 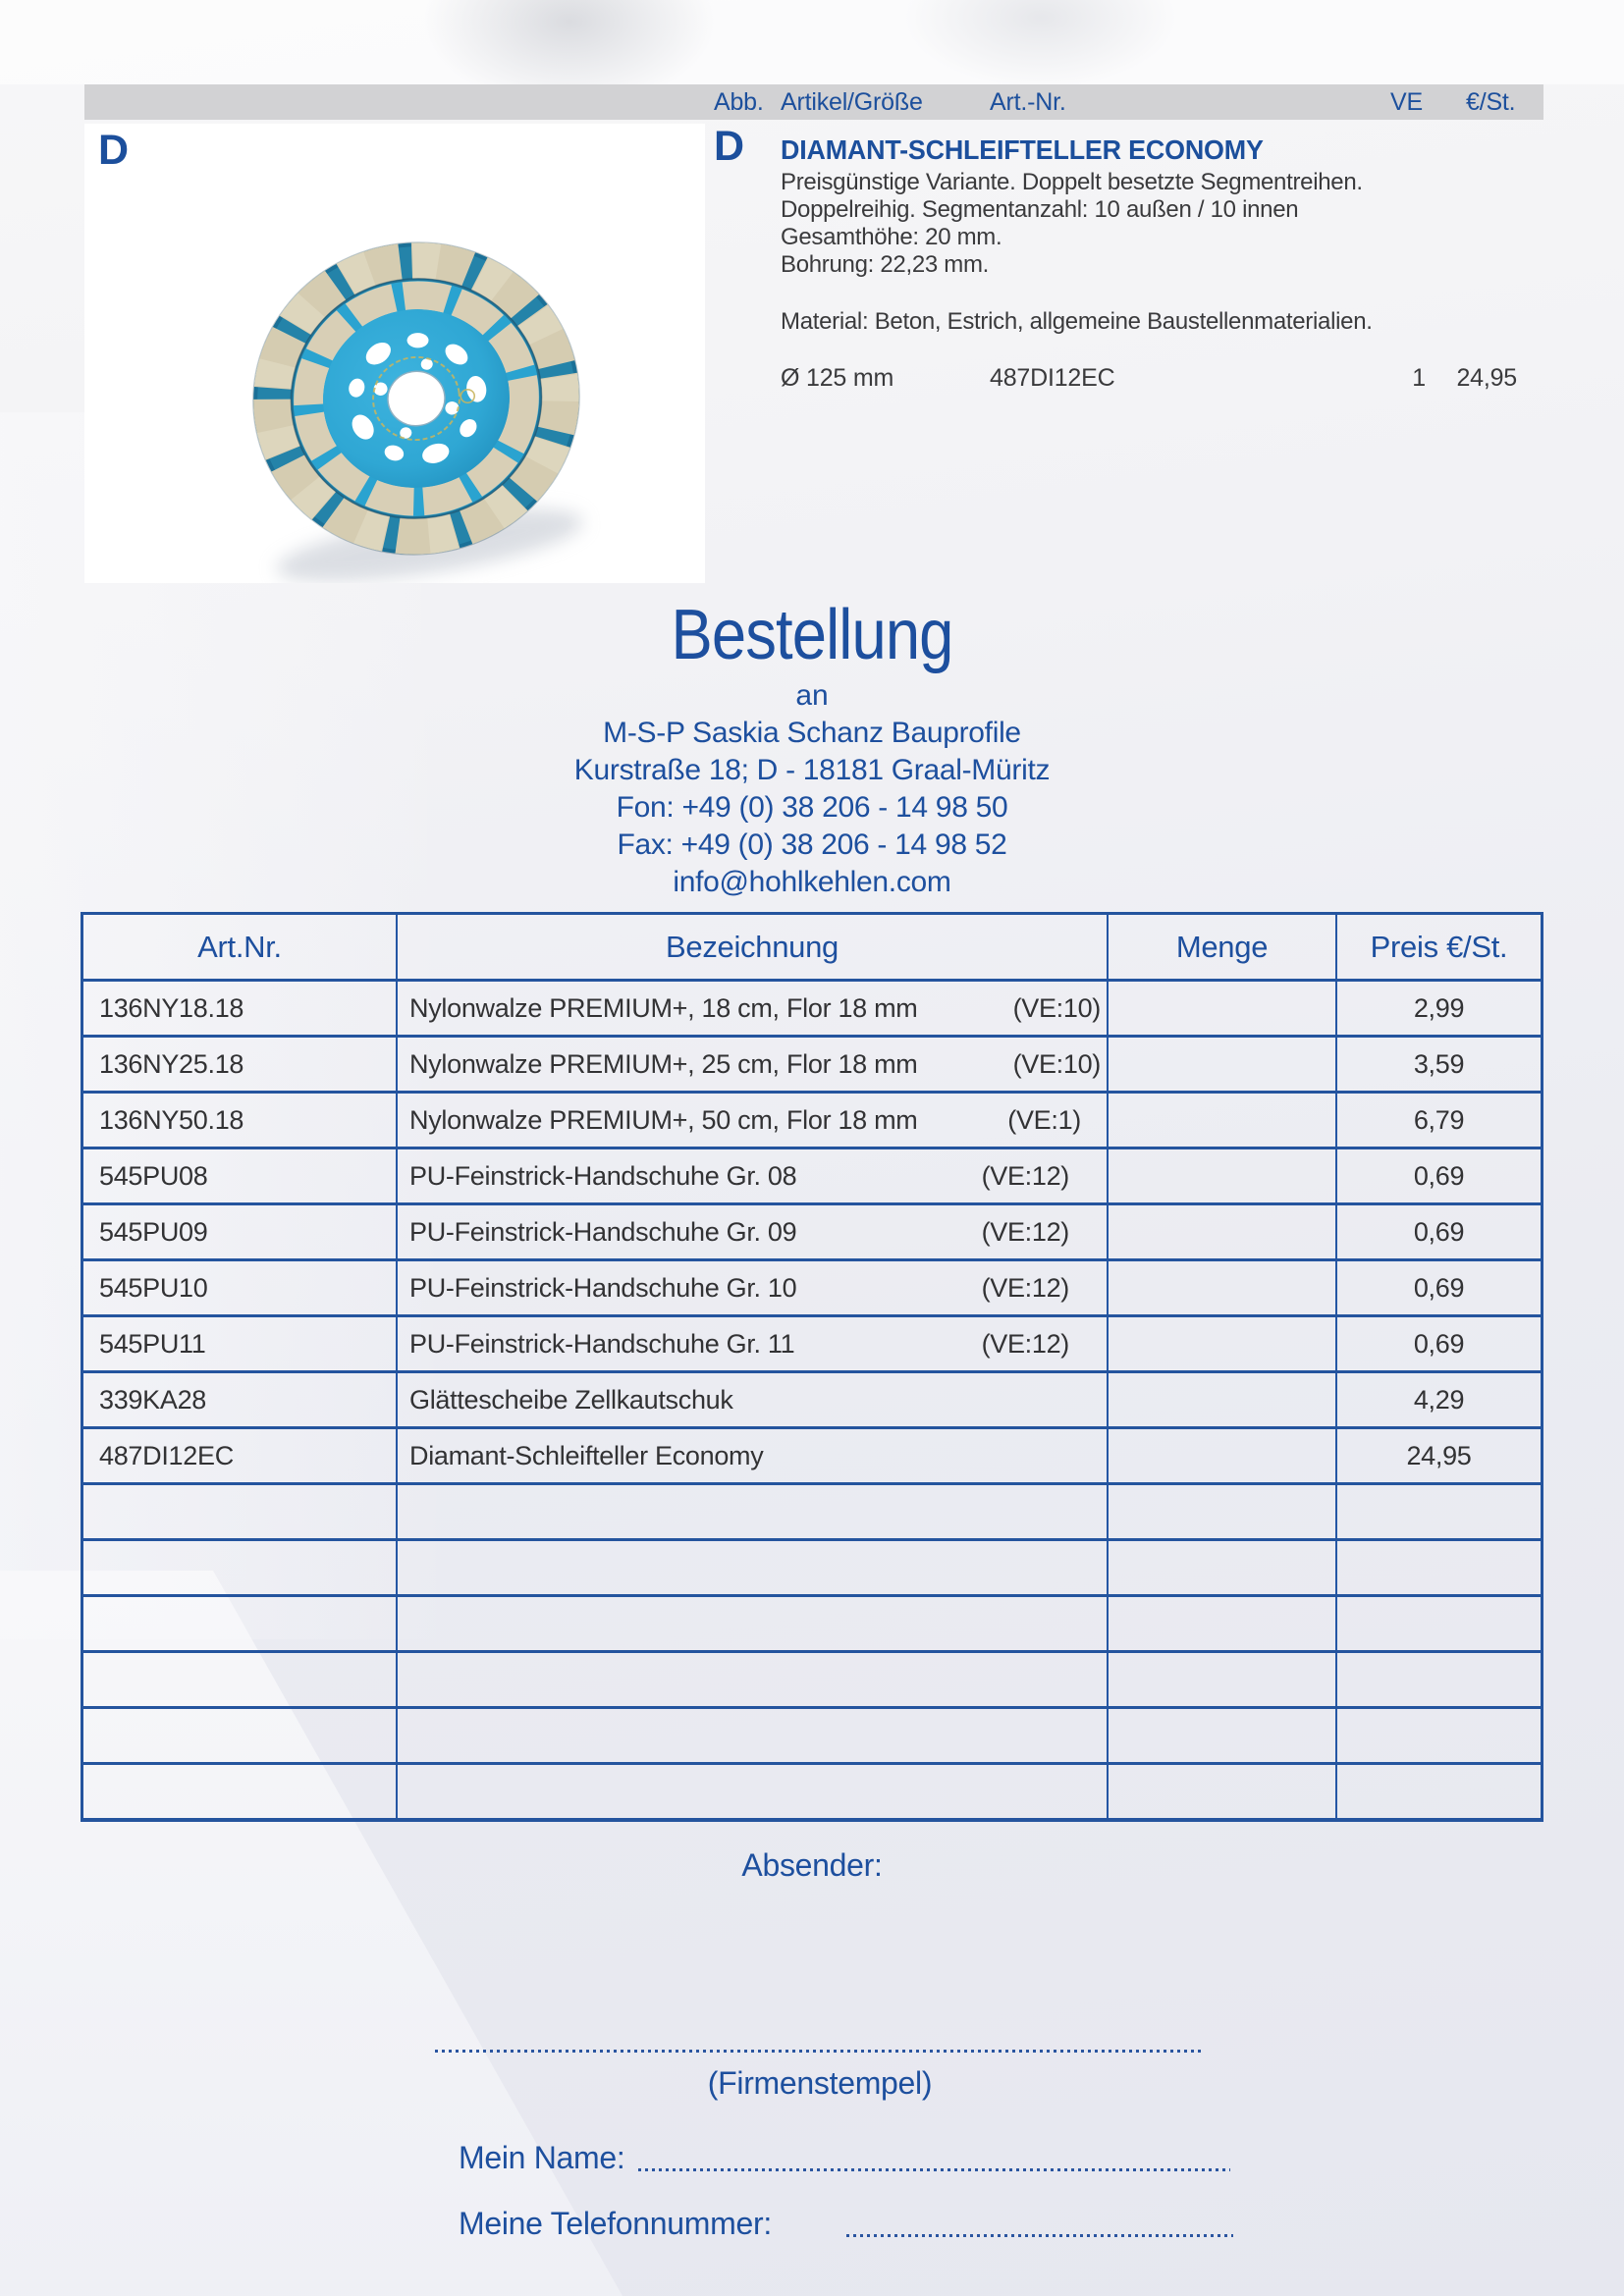 I want to click on cell-name-text: PU-Feinstrick-Handschuhe Gr. 08, so click(x=603, y=1175).